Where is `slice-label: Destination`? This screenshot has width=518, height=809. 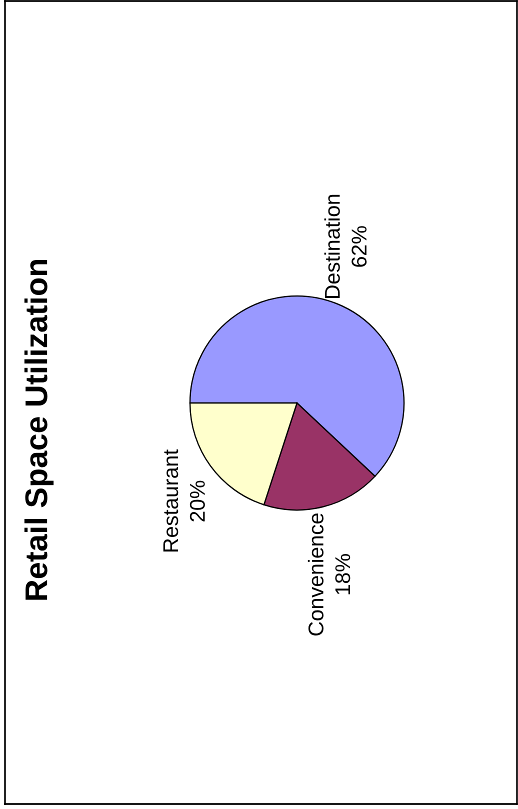 slice-label: Destination is located at coordinates (332, 246).